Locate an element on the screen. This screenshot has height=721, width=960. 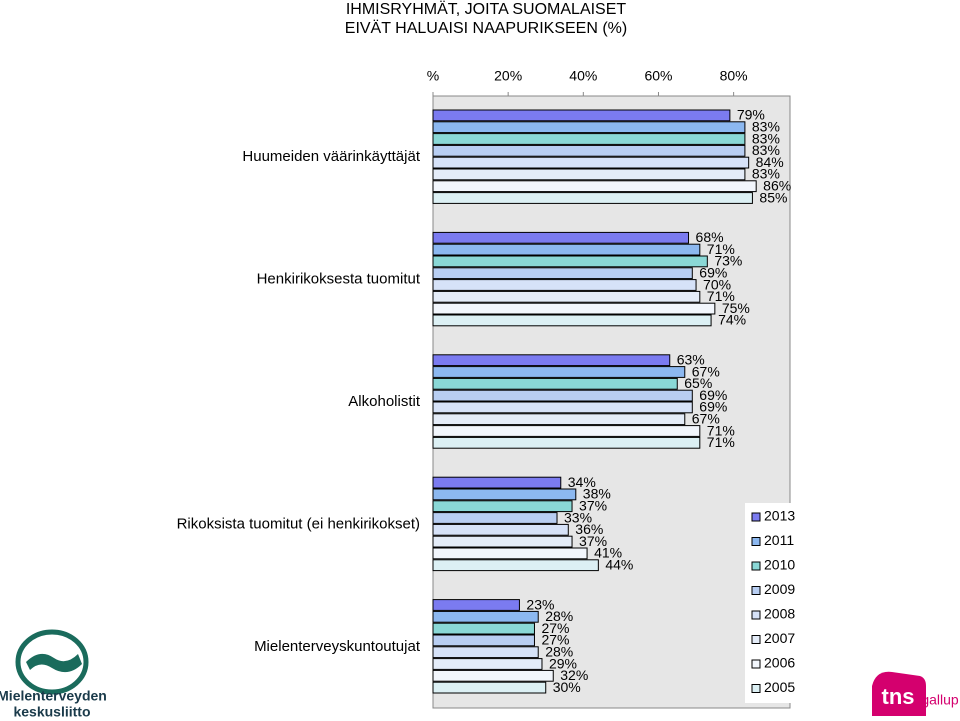
value-label: 70% is located at coordinates (717, 284).